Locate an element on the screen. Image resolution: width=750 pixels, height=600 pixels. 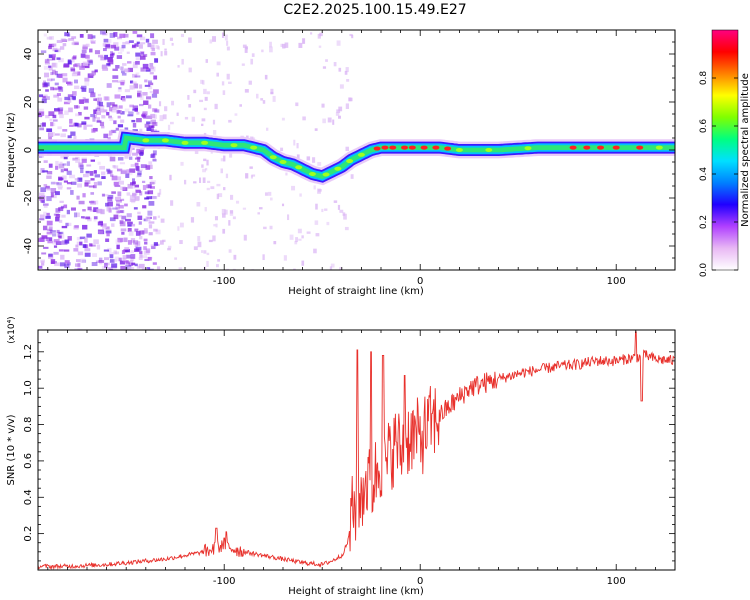
x-tick-label: -100 is located at coordinates (224, 581).